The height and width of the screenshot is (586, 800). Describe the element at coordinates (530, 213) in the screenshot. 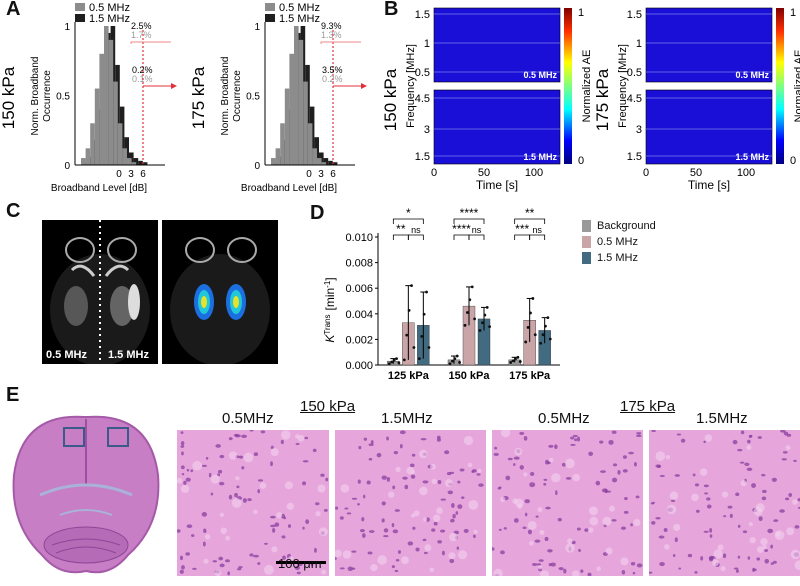

I see `significance-label: **` at that location.